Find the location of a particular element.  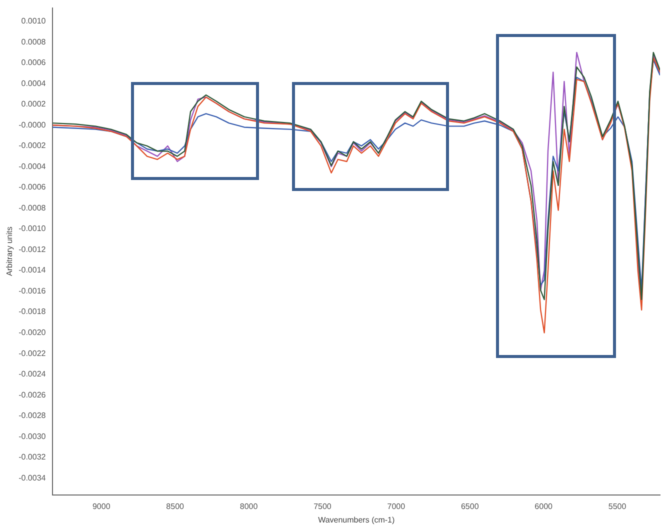

y-tick-label: -0.0004 is located at coordinates (32, 166).